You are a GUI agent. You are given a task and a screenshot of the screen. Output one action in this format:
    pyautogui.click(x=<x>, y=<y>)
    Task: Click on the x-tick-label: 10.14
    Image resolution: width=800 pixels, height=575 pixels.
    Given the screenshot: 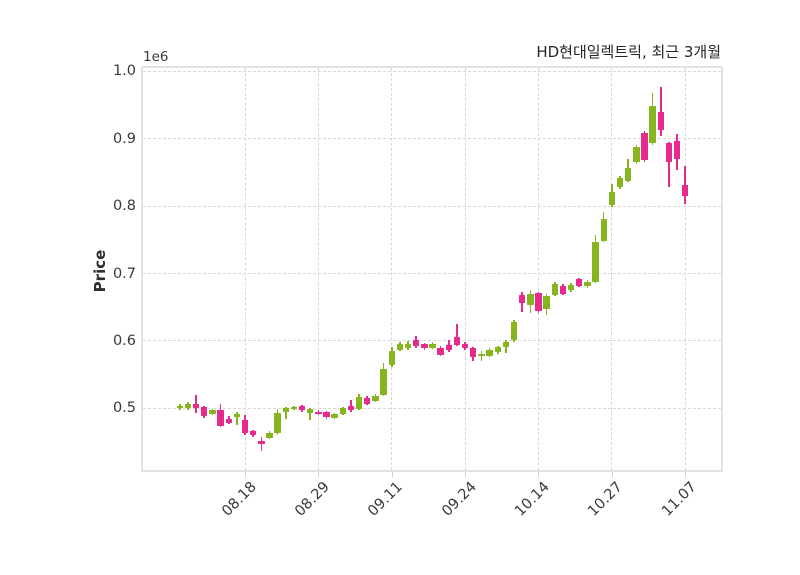 What is the action you would take?
    pyautogui.click(x=532, y=499)
    